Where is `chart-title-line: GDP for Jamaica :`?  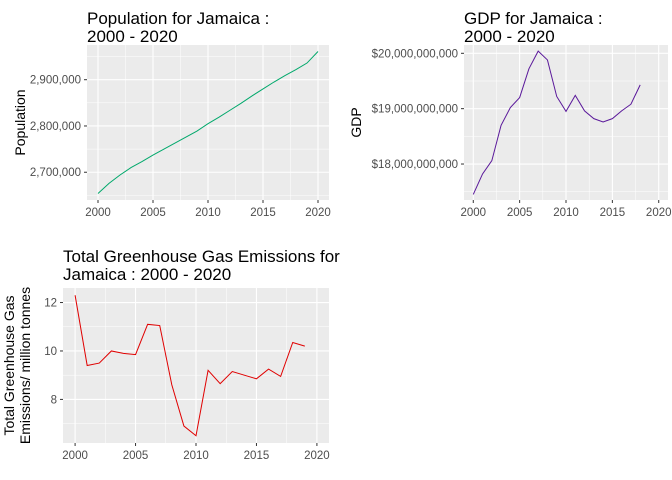
chart-title-line: GDP for Jamaica : is located at coordinates (533, 18).